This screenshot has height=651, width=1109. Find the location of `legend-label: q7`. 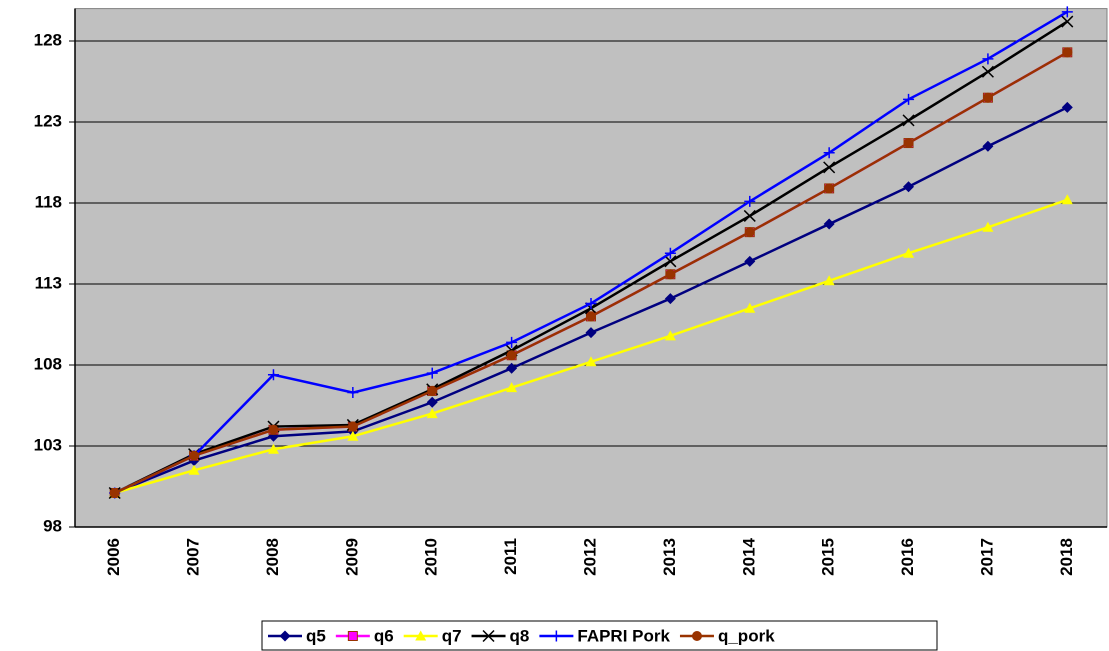

legend-label: q7 is located at coordinates (452, 635).